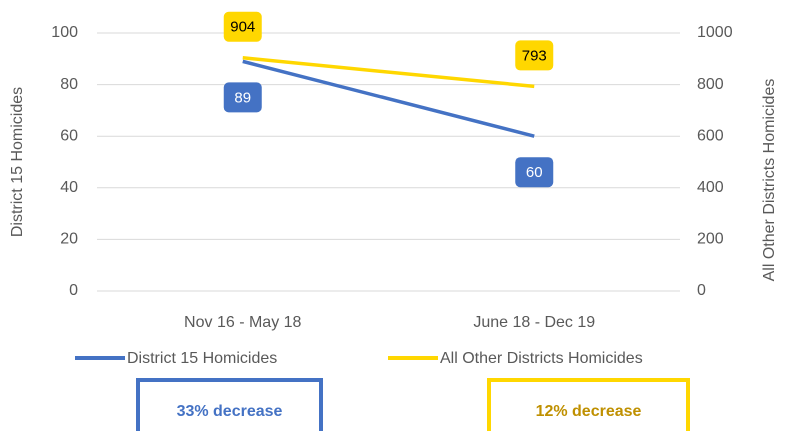  Describe the element at coordinates (715, 32) in the screenshot. I see `y2-tick-label: 1000` at that location.